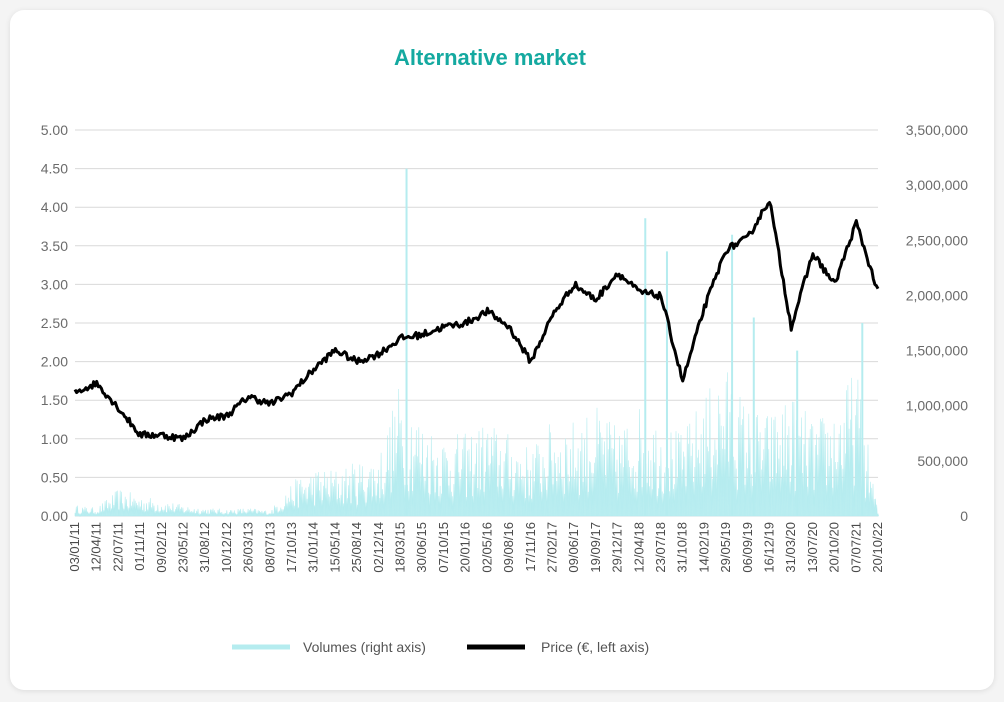 This screenshot has width=1004, height=702. I want to click on x-tick-label: 16/12/19, so click(768, 547).